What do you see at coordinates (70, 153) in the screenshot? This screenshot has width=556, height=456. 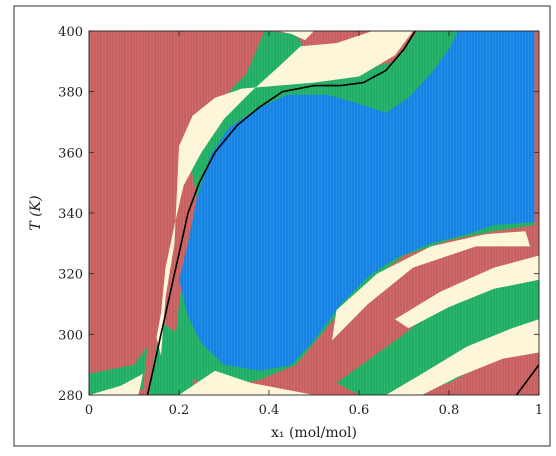 I see `y-tick-label: 360` at bounding box center [70, 153].